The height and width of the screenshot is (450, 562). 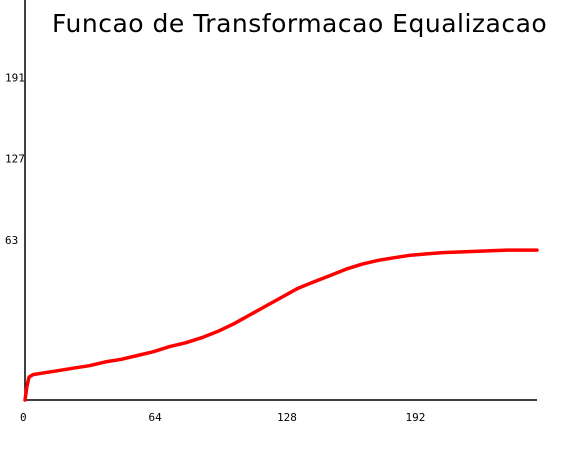 I want to click on y-tick-label: 255, so click(x=15, y=1).